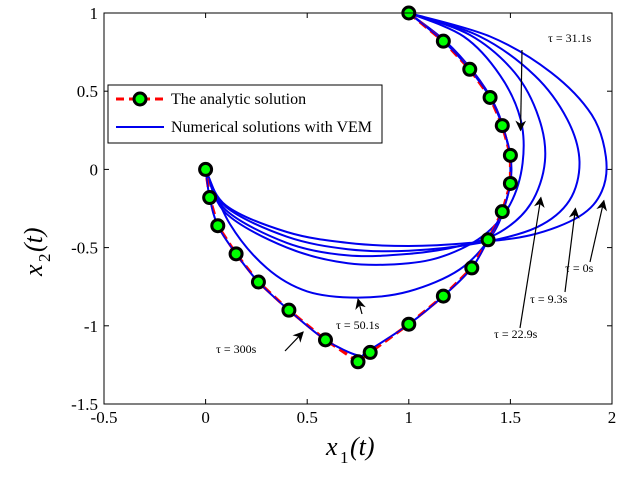 The width and height of the screenshot is (619, 479). Describe the element at coordinates (331, 446) in the screenshot. I see `x-axis-label-main: x` at that location.